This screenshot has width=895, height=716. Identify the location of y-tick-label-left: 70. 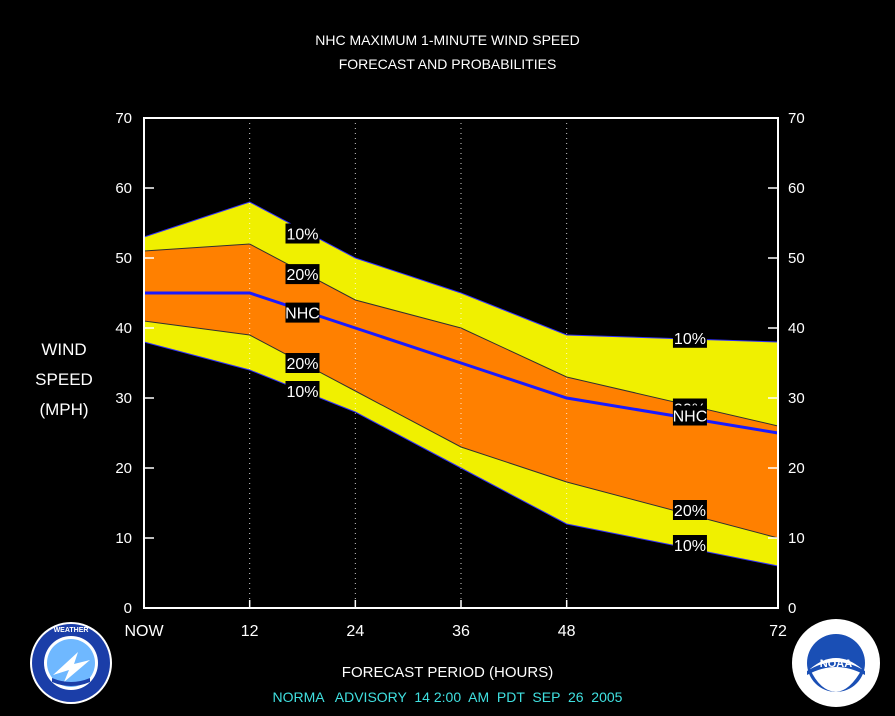
(123, 118).